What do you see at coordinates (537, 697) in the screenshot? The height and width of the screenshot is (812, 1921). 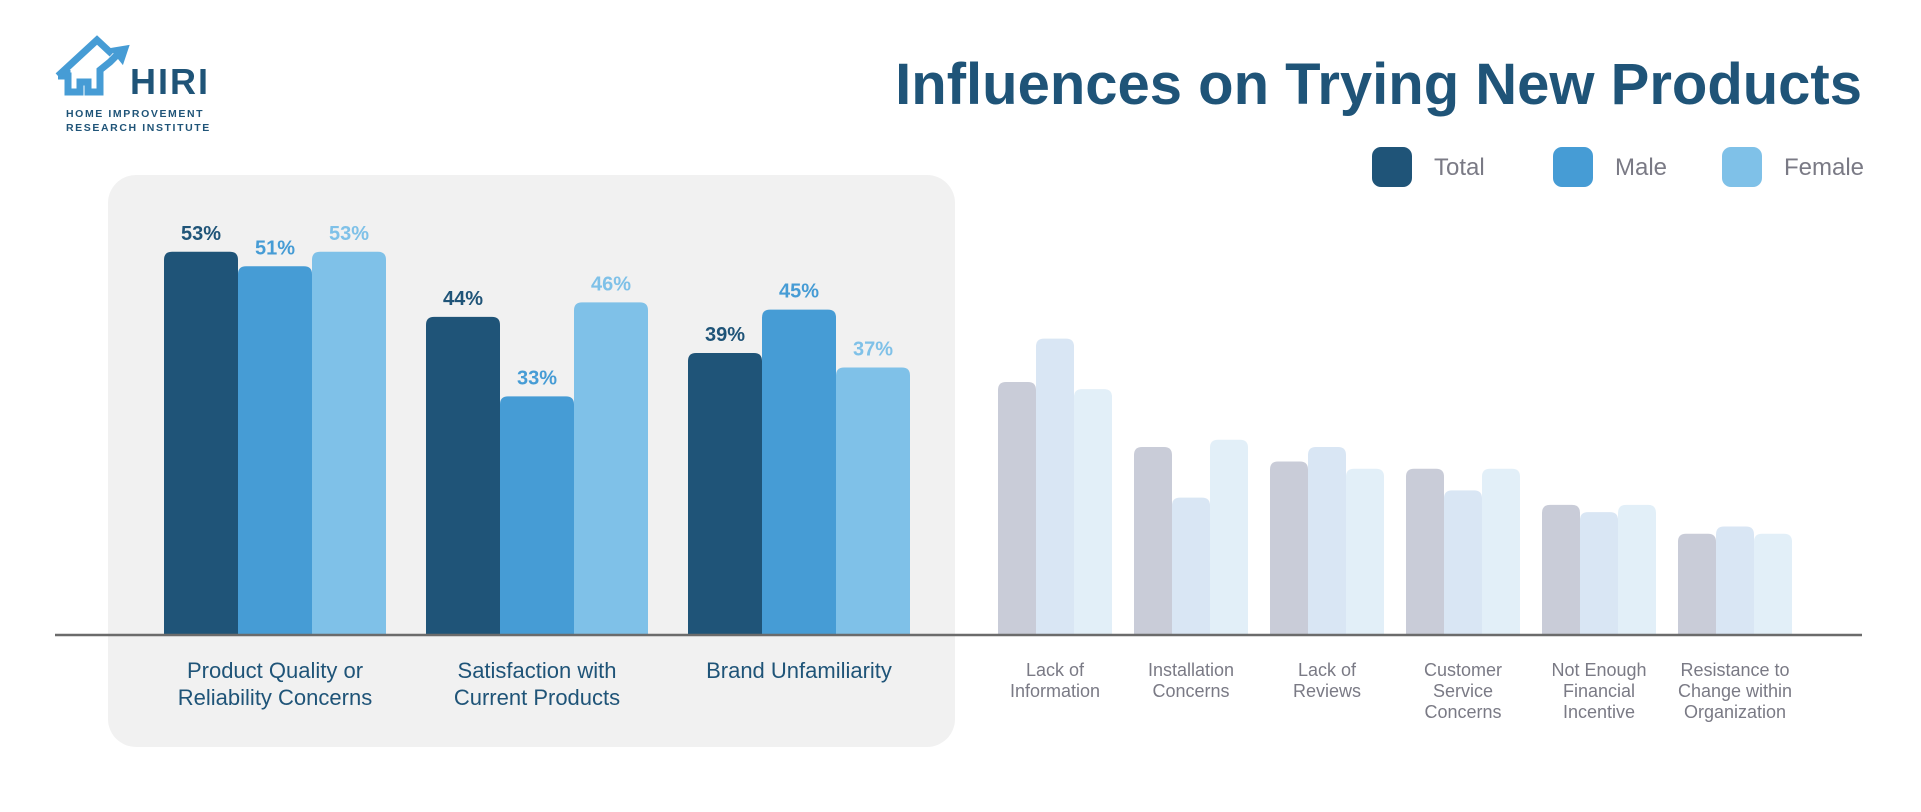 I see `category-label-1: Current Products` at bounding box center [537, 697].